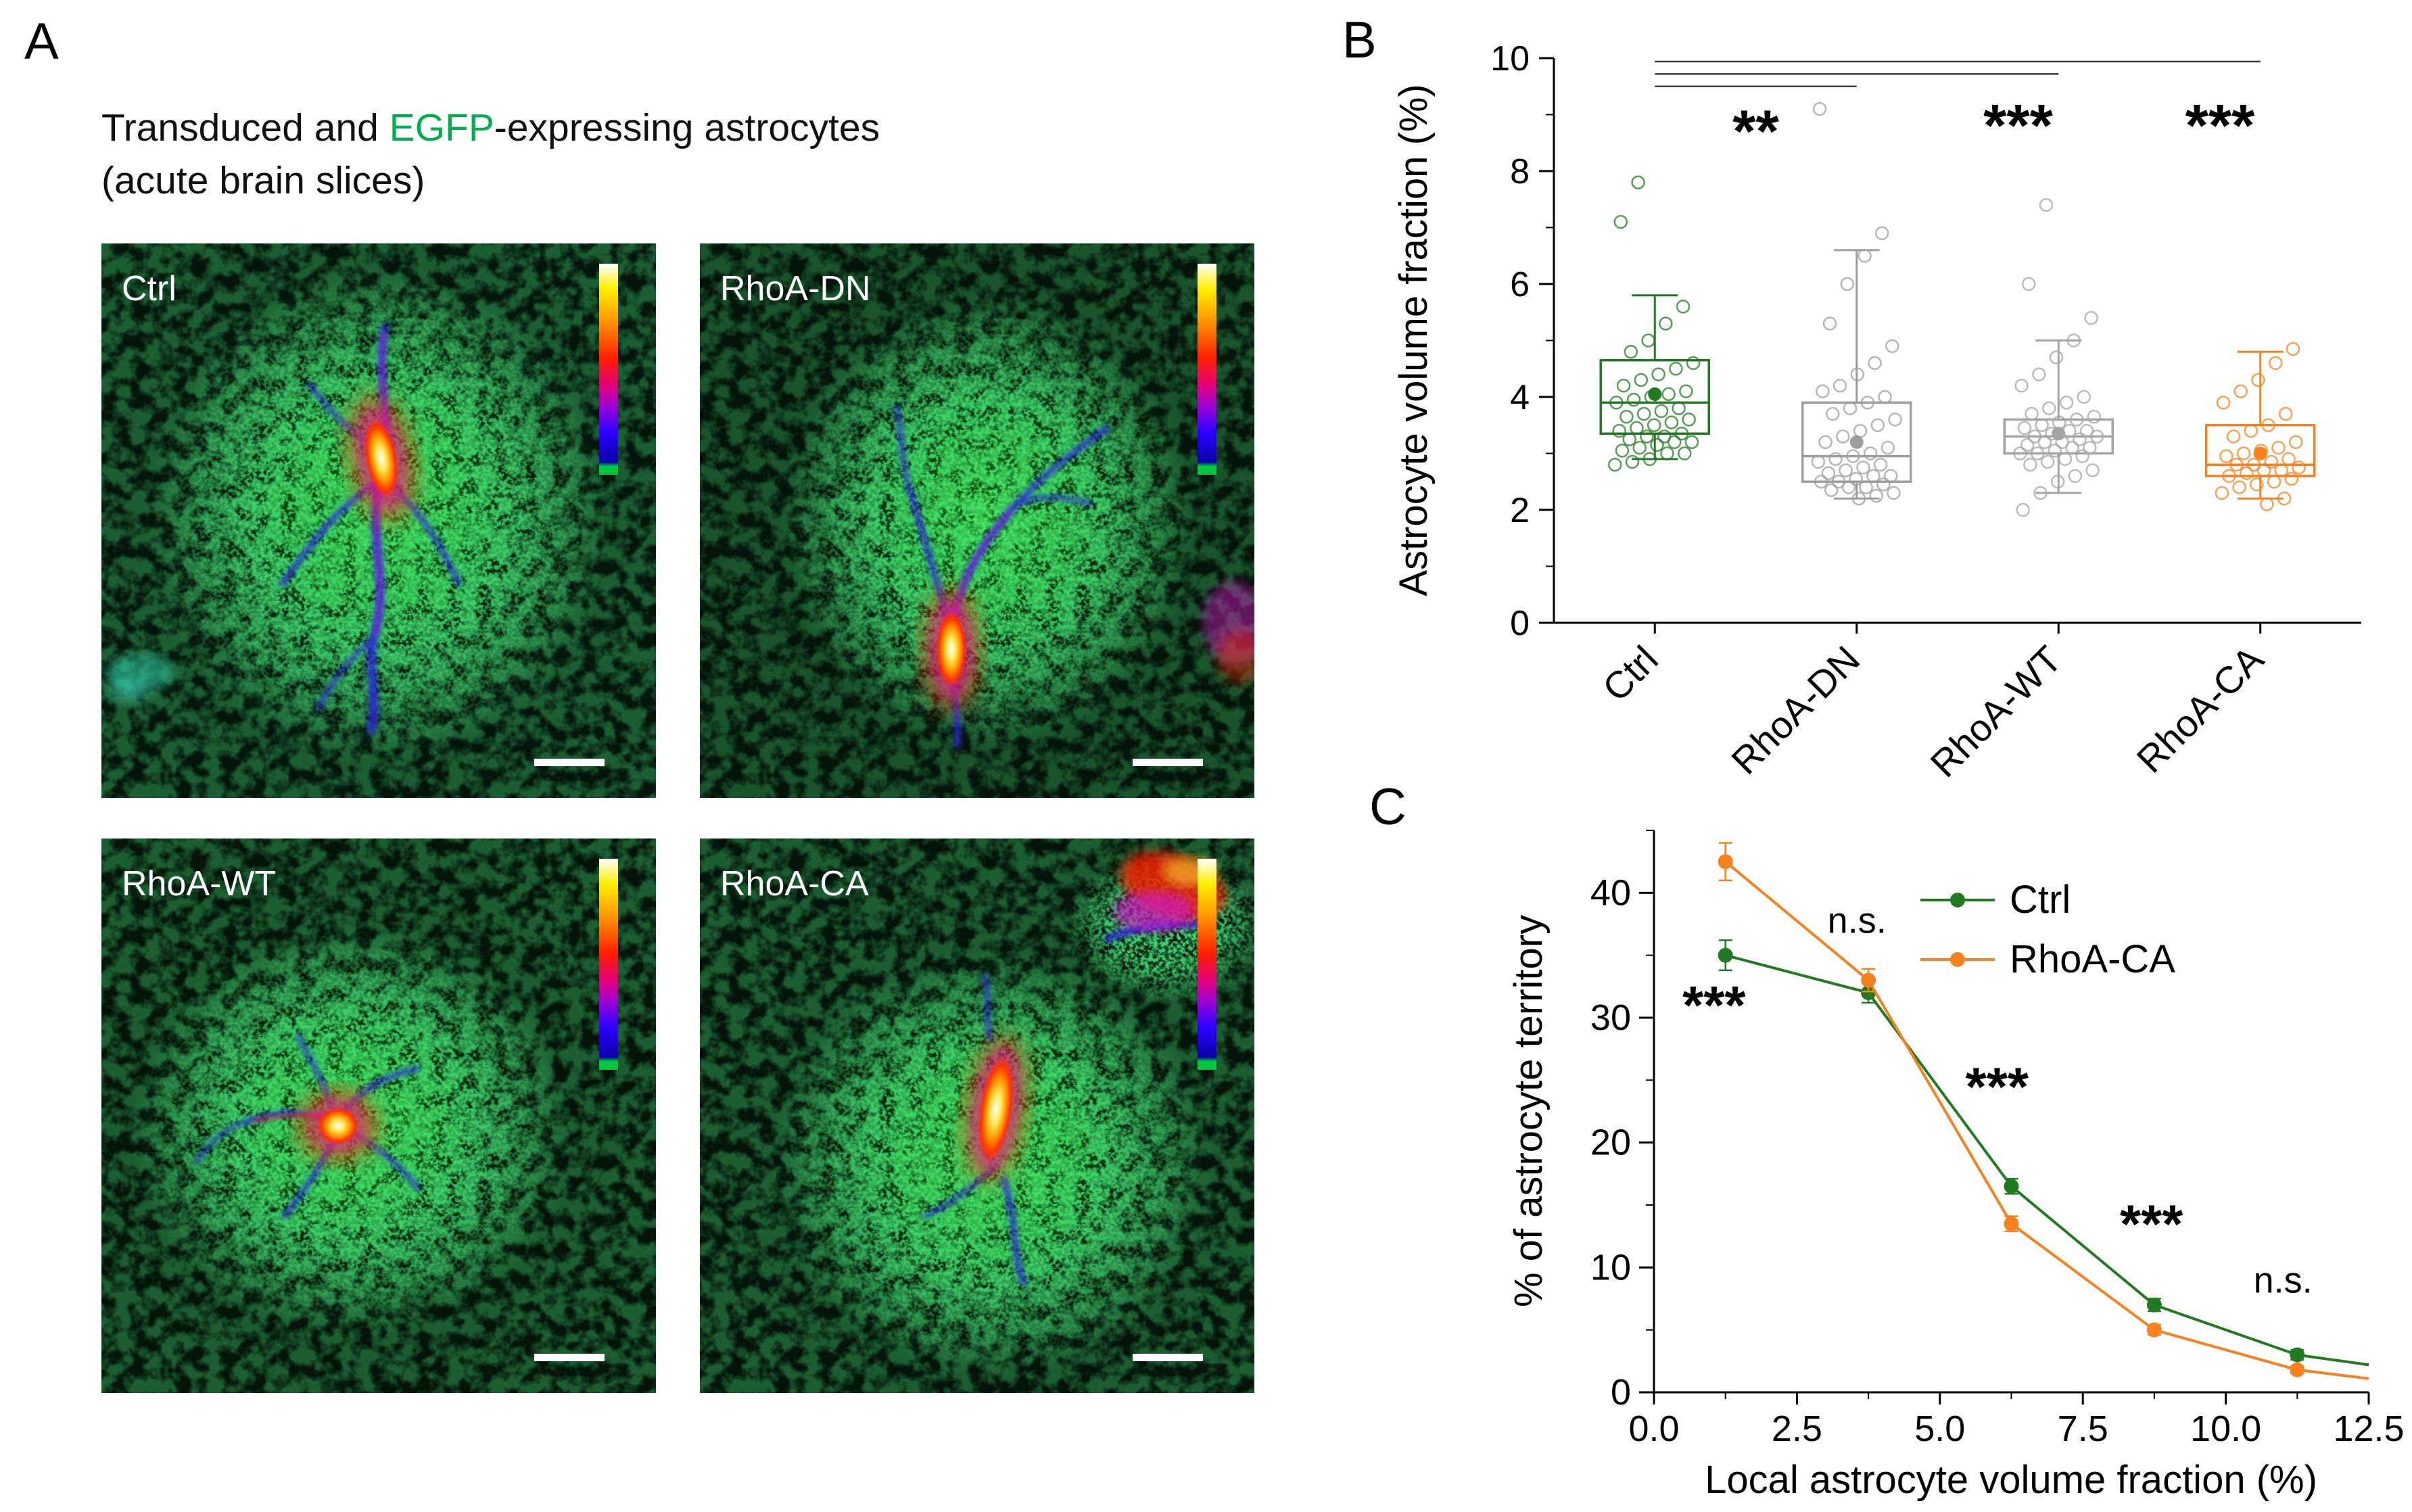 This screenshot has width=2412, height=1512. I want to click on x-tick-label: 7.5, so click(2083, 1429).